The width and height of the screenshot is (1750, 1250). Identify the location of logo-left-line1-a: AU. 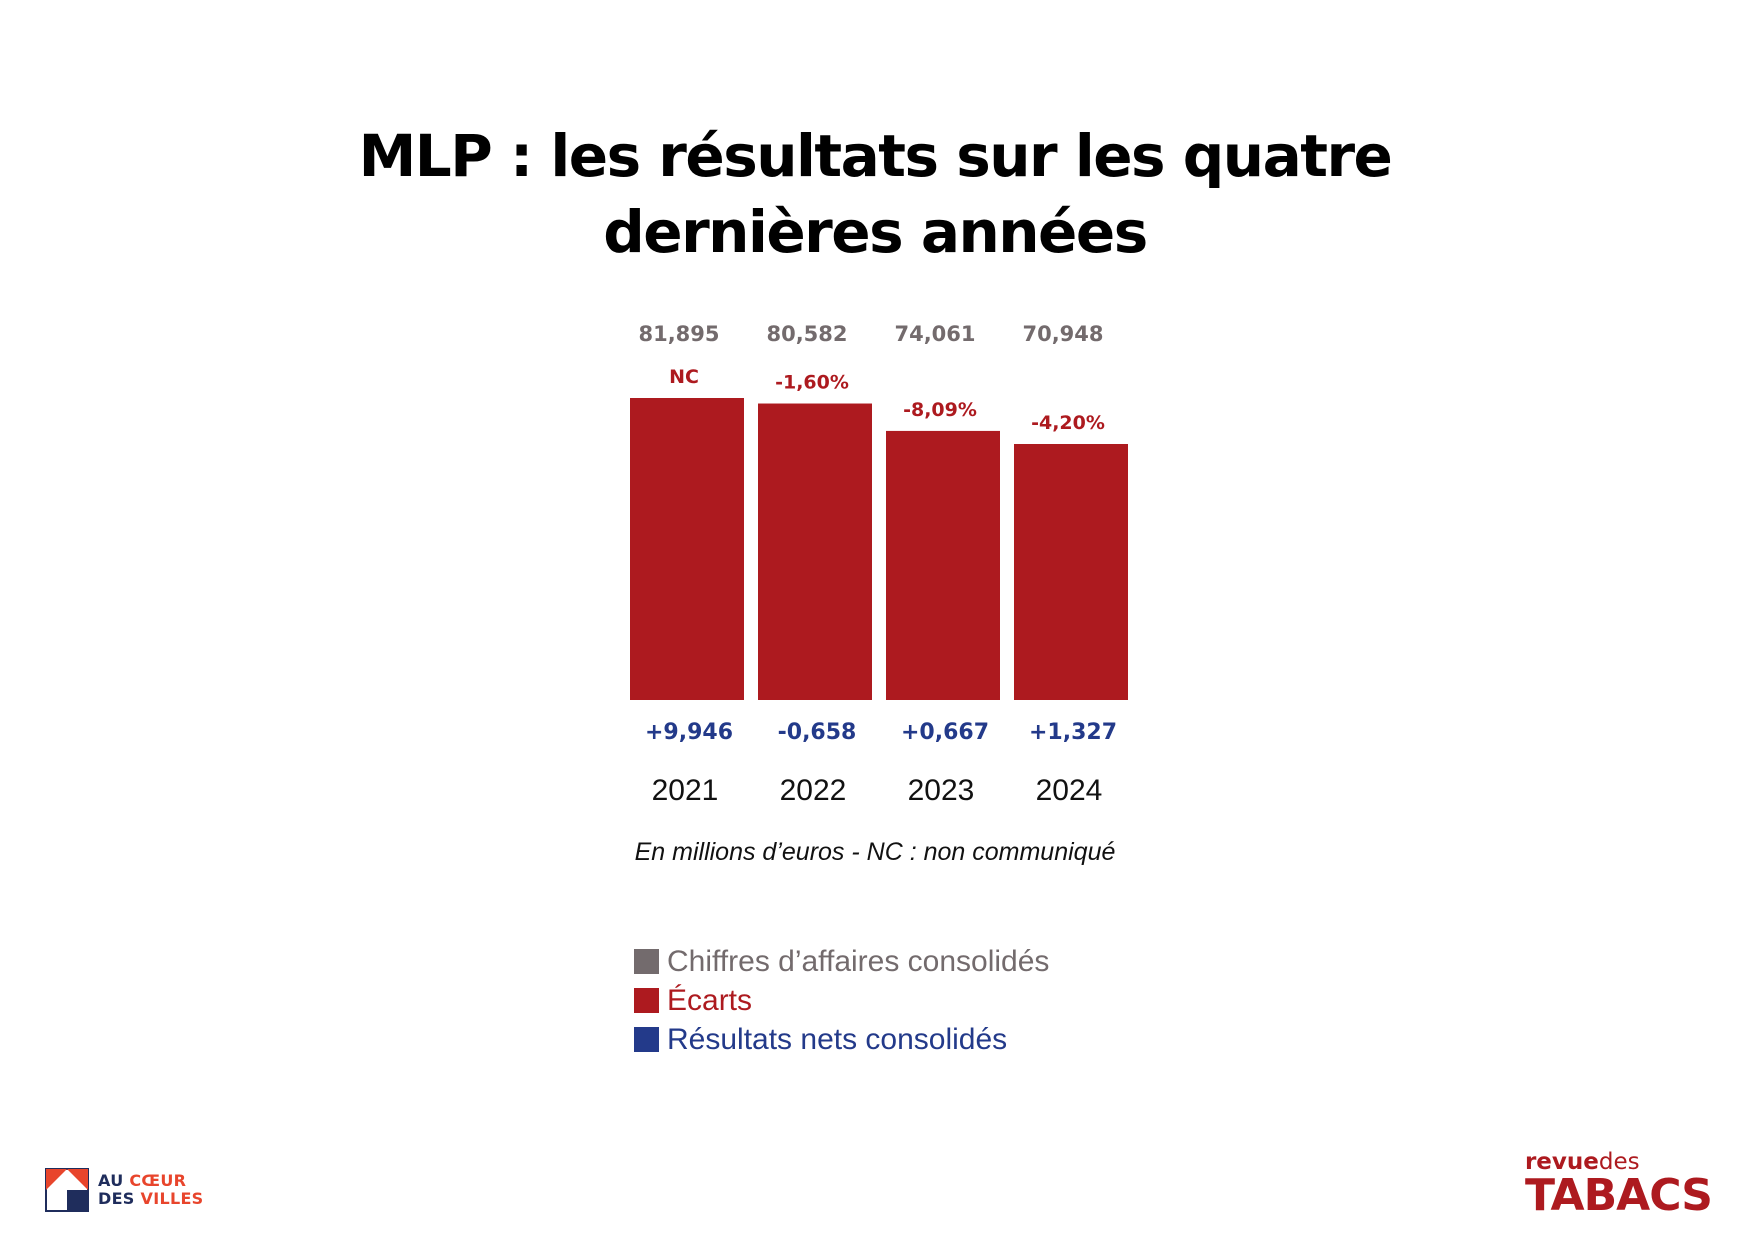
(111, 1180).